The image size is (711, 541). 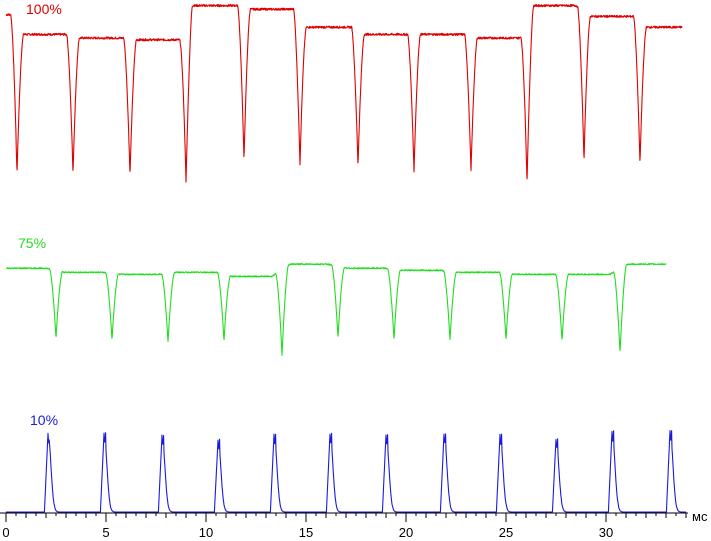 What do you see at coordinates (306, 532) in the screenshot?
I see `x-tick-label: 15` at bounding box center [306, 532].